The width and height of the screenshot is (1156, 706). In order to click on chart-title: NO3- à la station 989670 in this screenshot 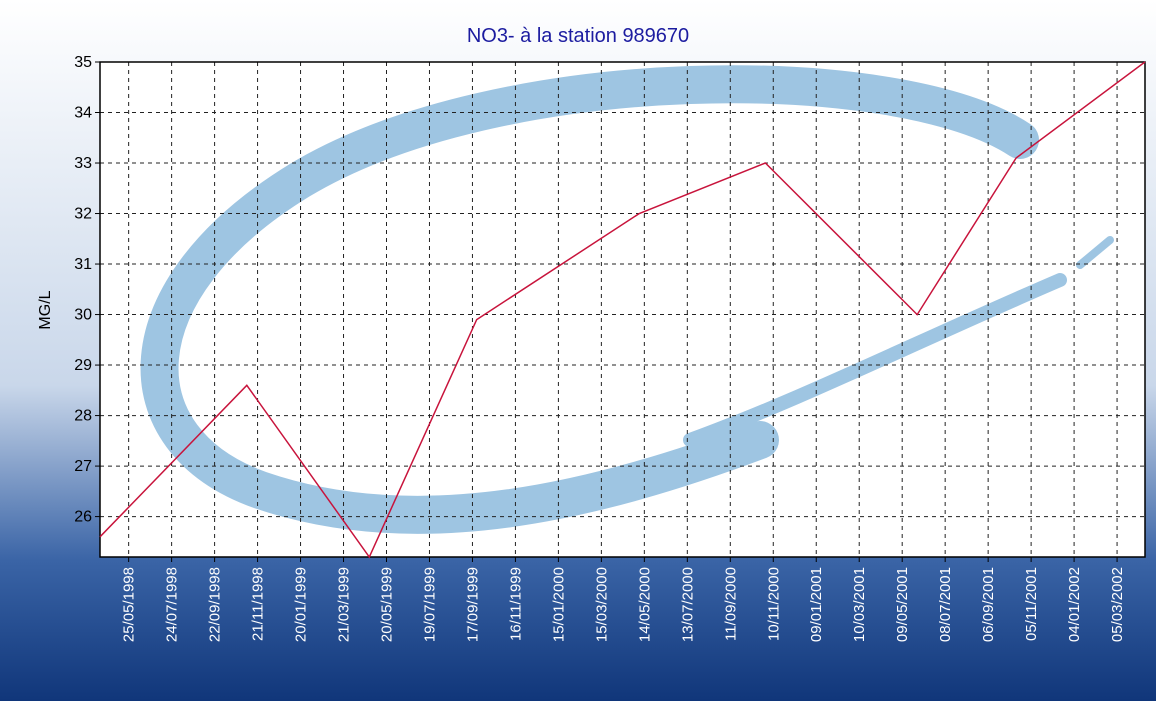, I will do `click(578, 36)`.